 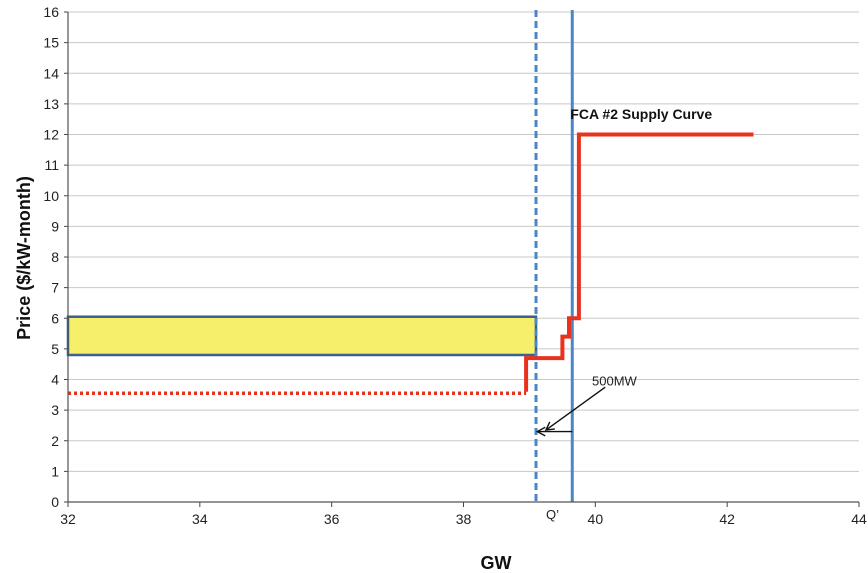 What do you see at coordinates (596, 519) in the screenshot?
I see `x-tick-label: 40` at bounding box center [596, 519].